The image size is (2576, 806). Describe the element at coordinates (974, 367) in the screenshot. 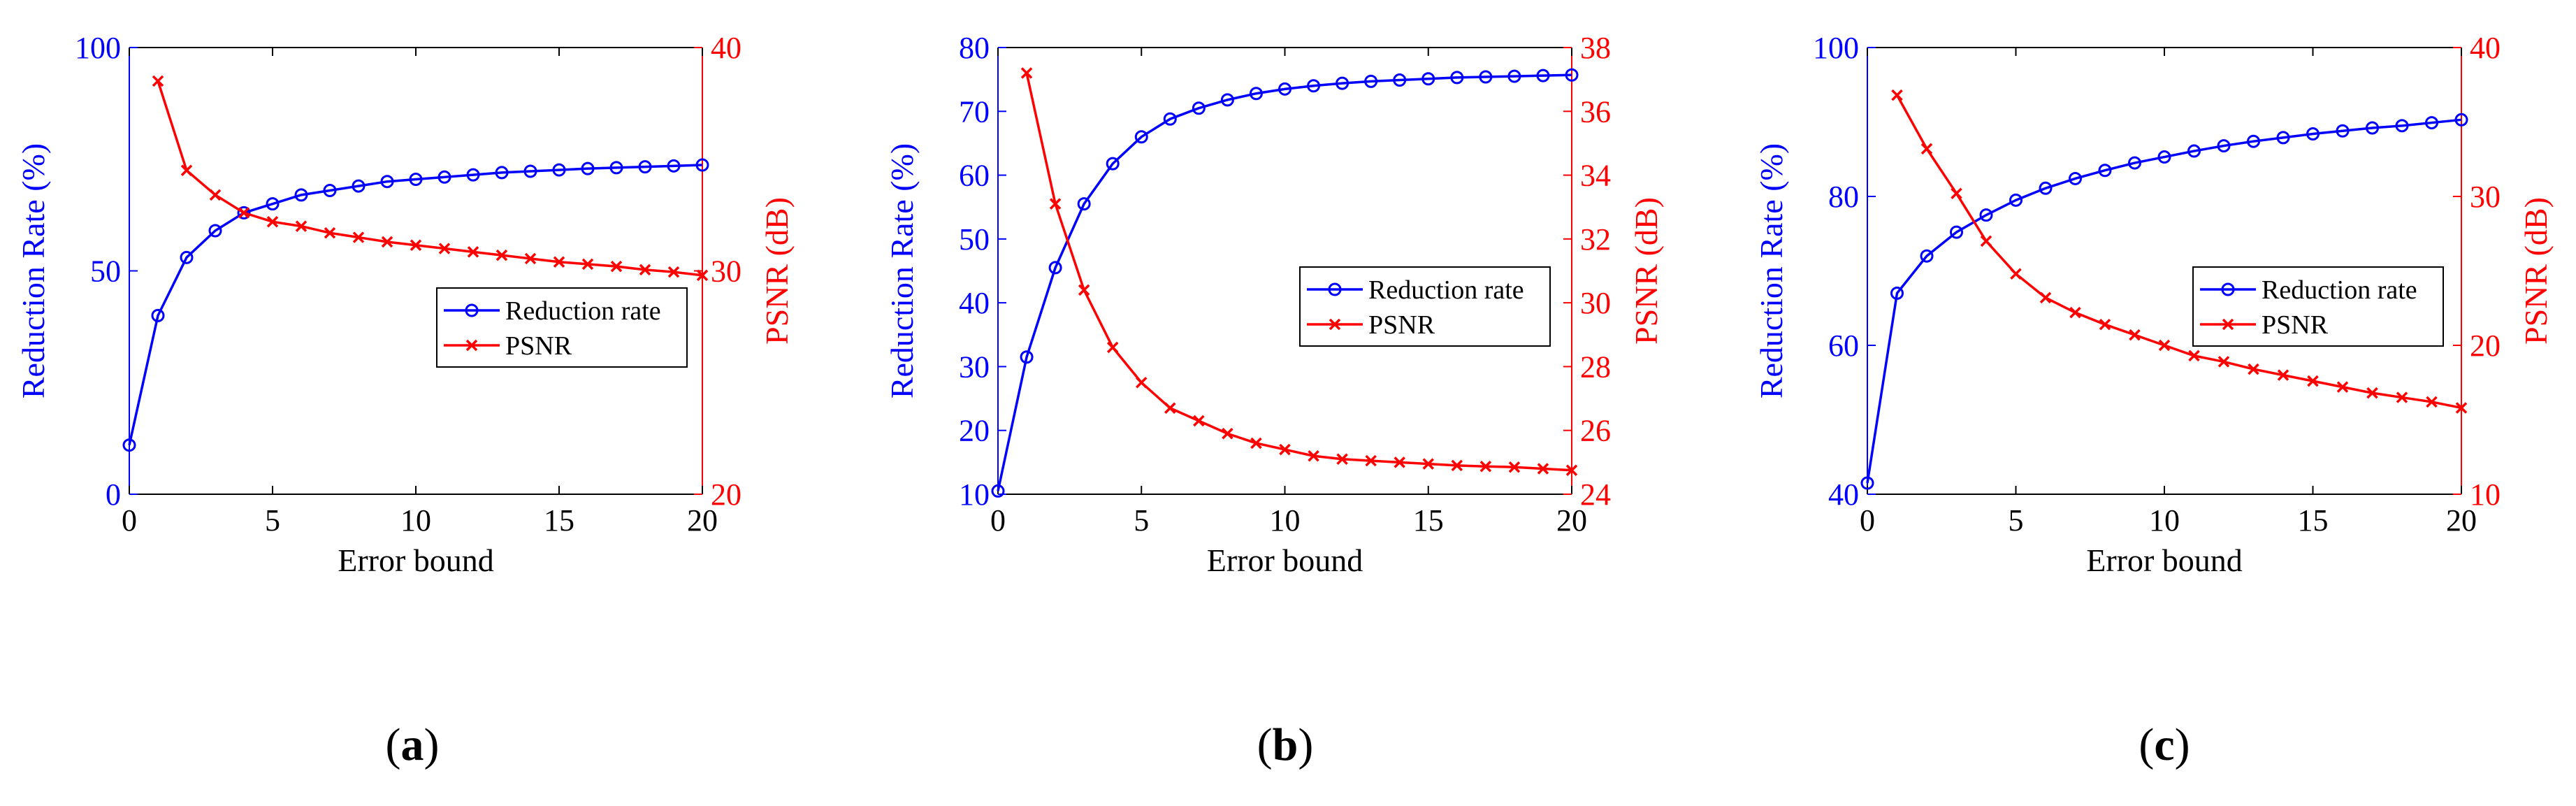

I see `left-y-tick-label: 30` at that location.